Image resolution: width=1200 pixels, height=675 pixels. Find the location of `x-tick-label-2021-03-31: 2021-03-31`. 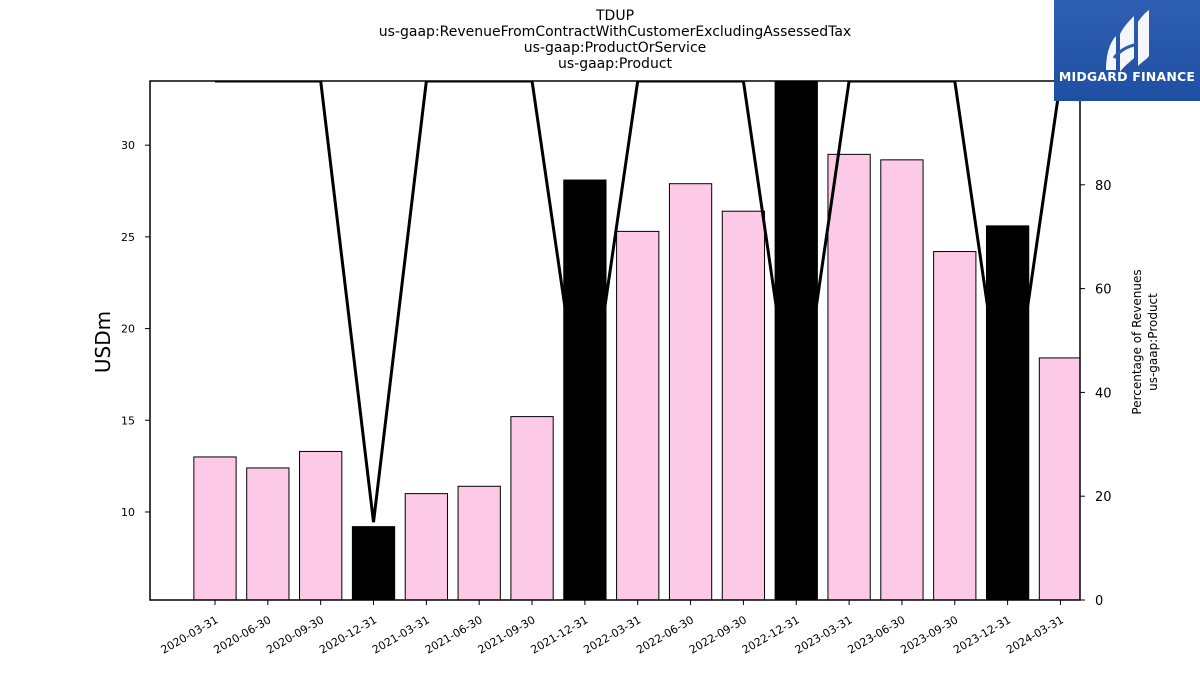

x-tick-label-2021-03-31: 2021-03-31 is located at coordinates (401, 634).